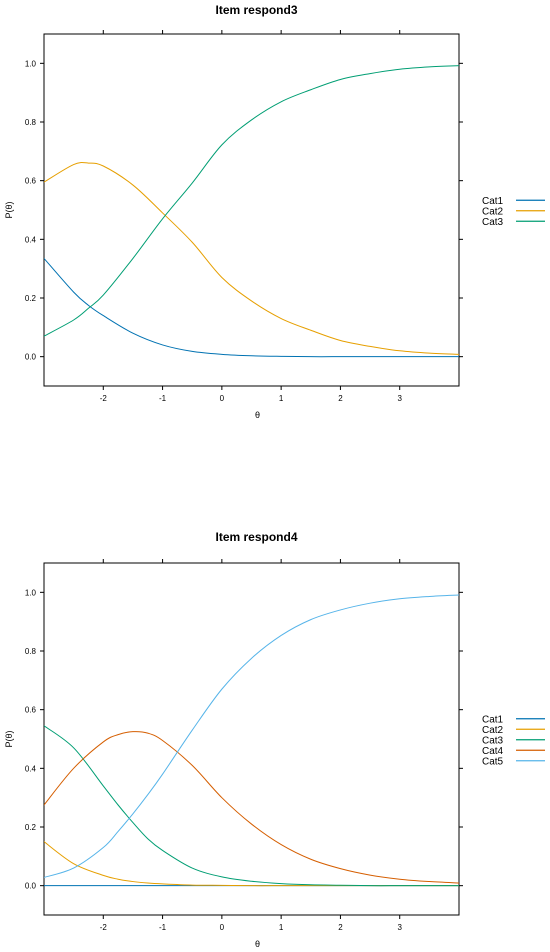 This screenshot has height=952, width=550. What do you see at coordinates (256, 10) in the screenshot?
I see `chart-title: Item respond3` at bounding box center [256, 10].